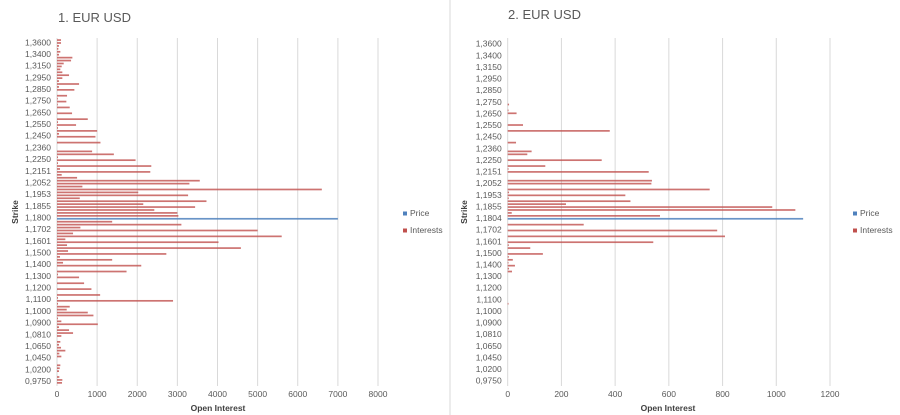 This screenshot has height=415, width=900. Describe the element at coordinates (257, 394) in the screenshot. I see `x-tick-label: 5000` at that location.